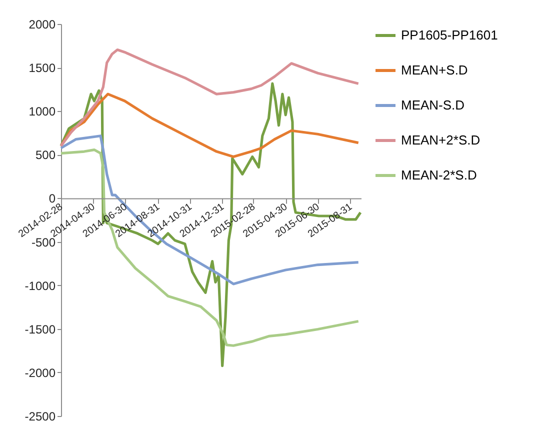 The height and width of the screenshot is (434, 548). I want to click on y-tick-label: -2500, so click(40, 417).